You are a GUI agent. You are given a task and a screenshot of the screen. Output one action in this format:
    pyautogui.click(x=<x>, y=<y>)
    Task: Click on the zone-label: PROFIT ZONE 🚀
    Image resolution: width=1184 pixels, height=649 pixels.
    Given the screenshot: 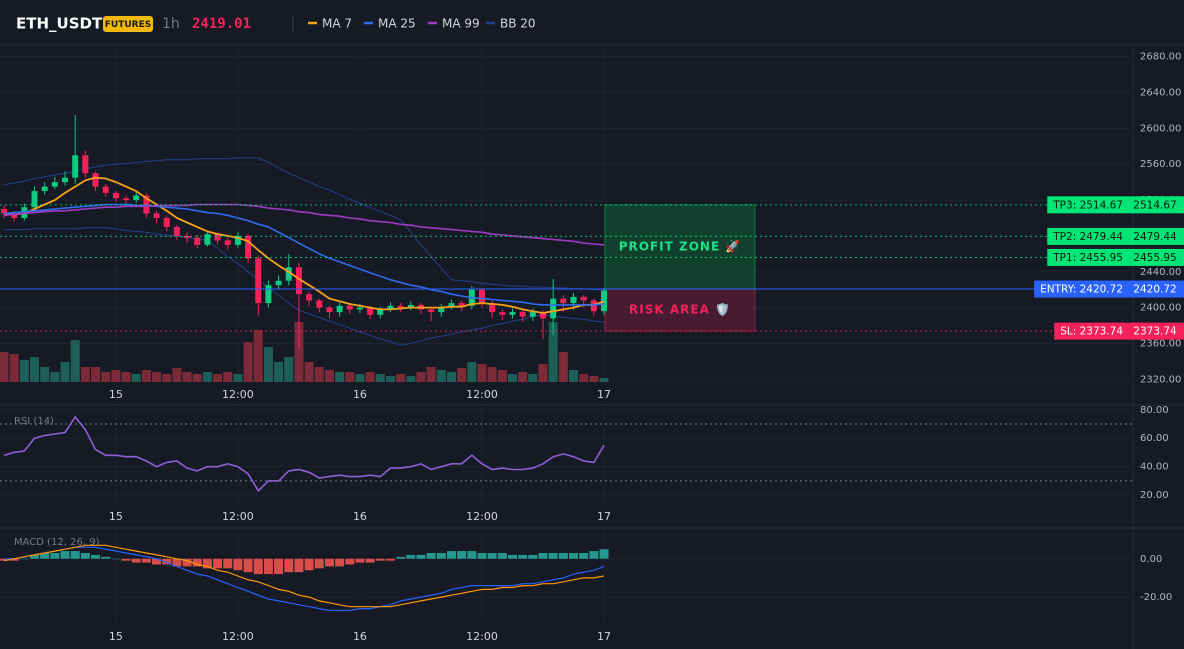 What is the action you would take?
    pyautogui.click(x=680, y=246)
    